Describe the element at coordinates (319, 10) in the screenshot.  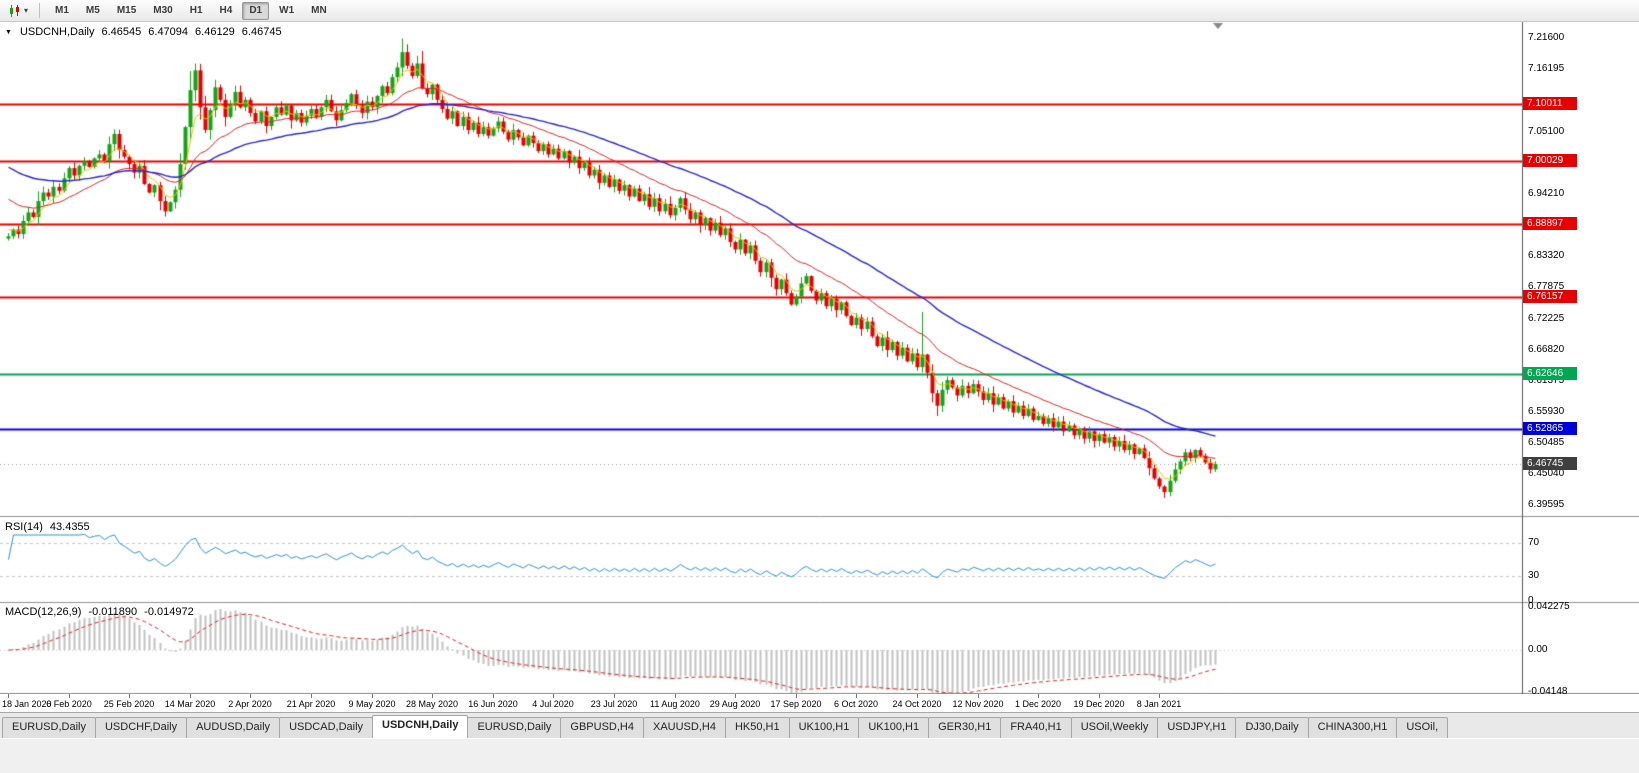
I see `timeframe-button-mn: MN` at that location.